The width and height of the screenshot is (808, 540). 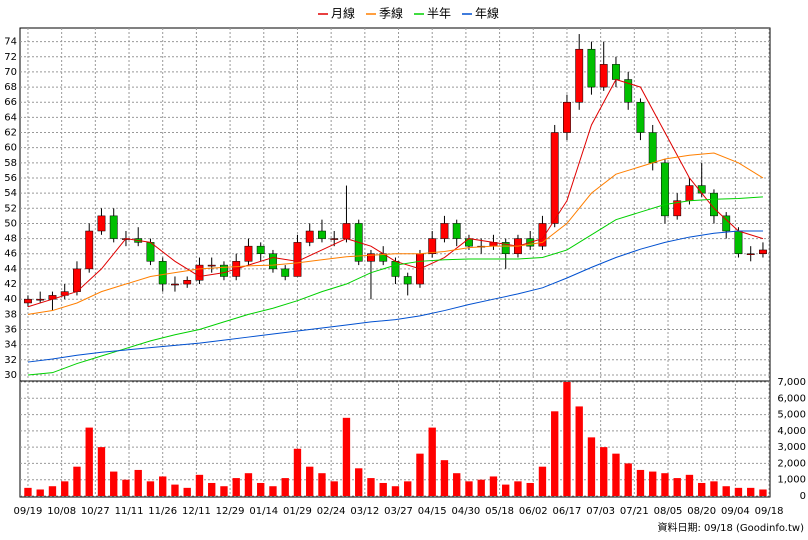 What do you see at coordinates (769, 511) in the screenshot?
I see `x-tick-label: 09/18` at bounding box center [769, 511].